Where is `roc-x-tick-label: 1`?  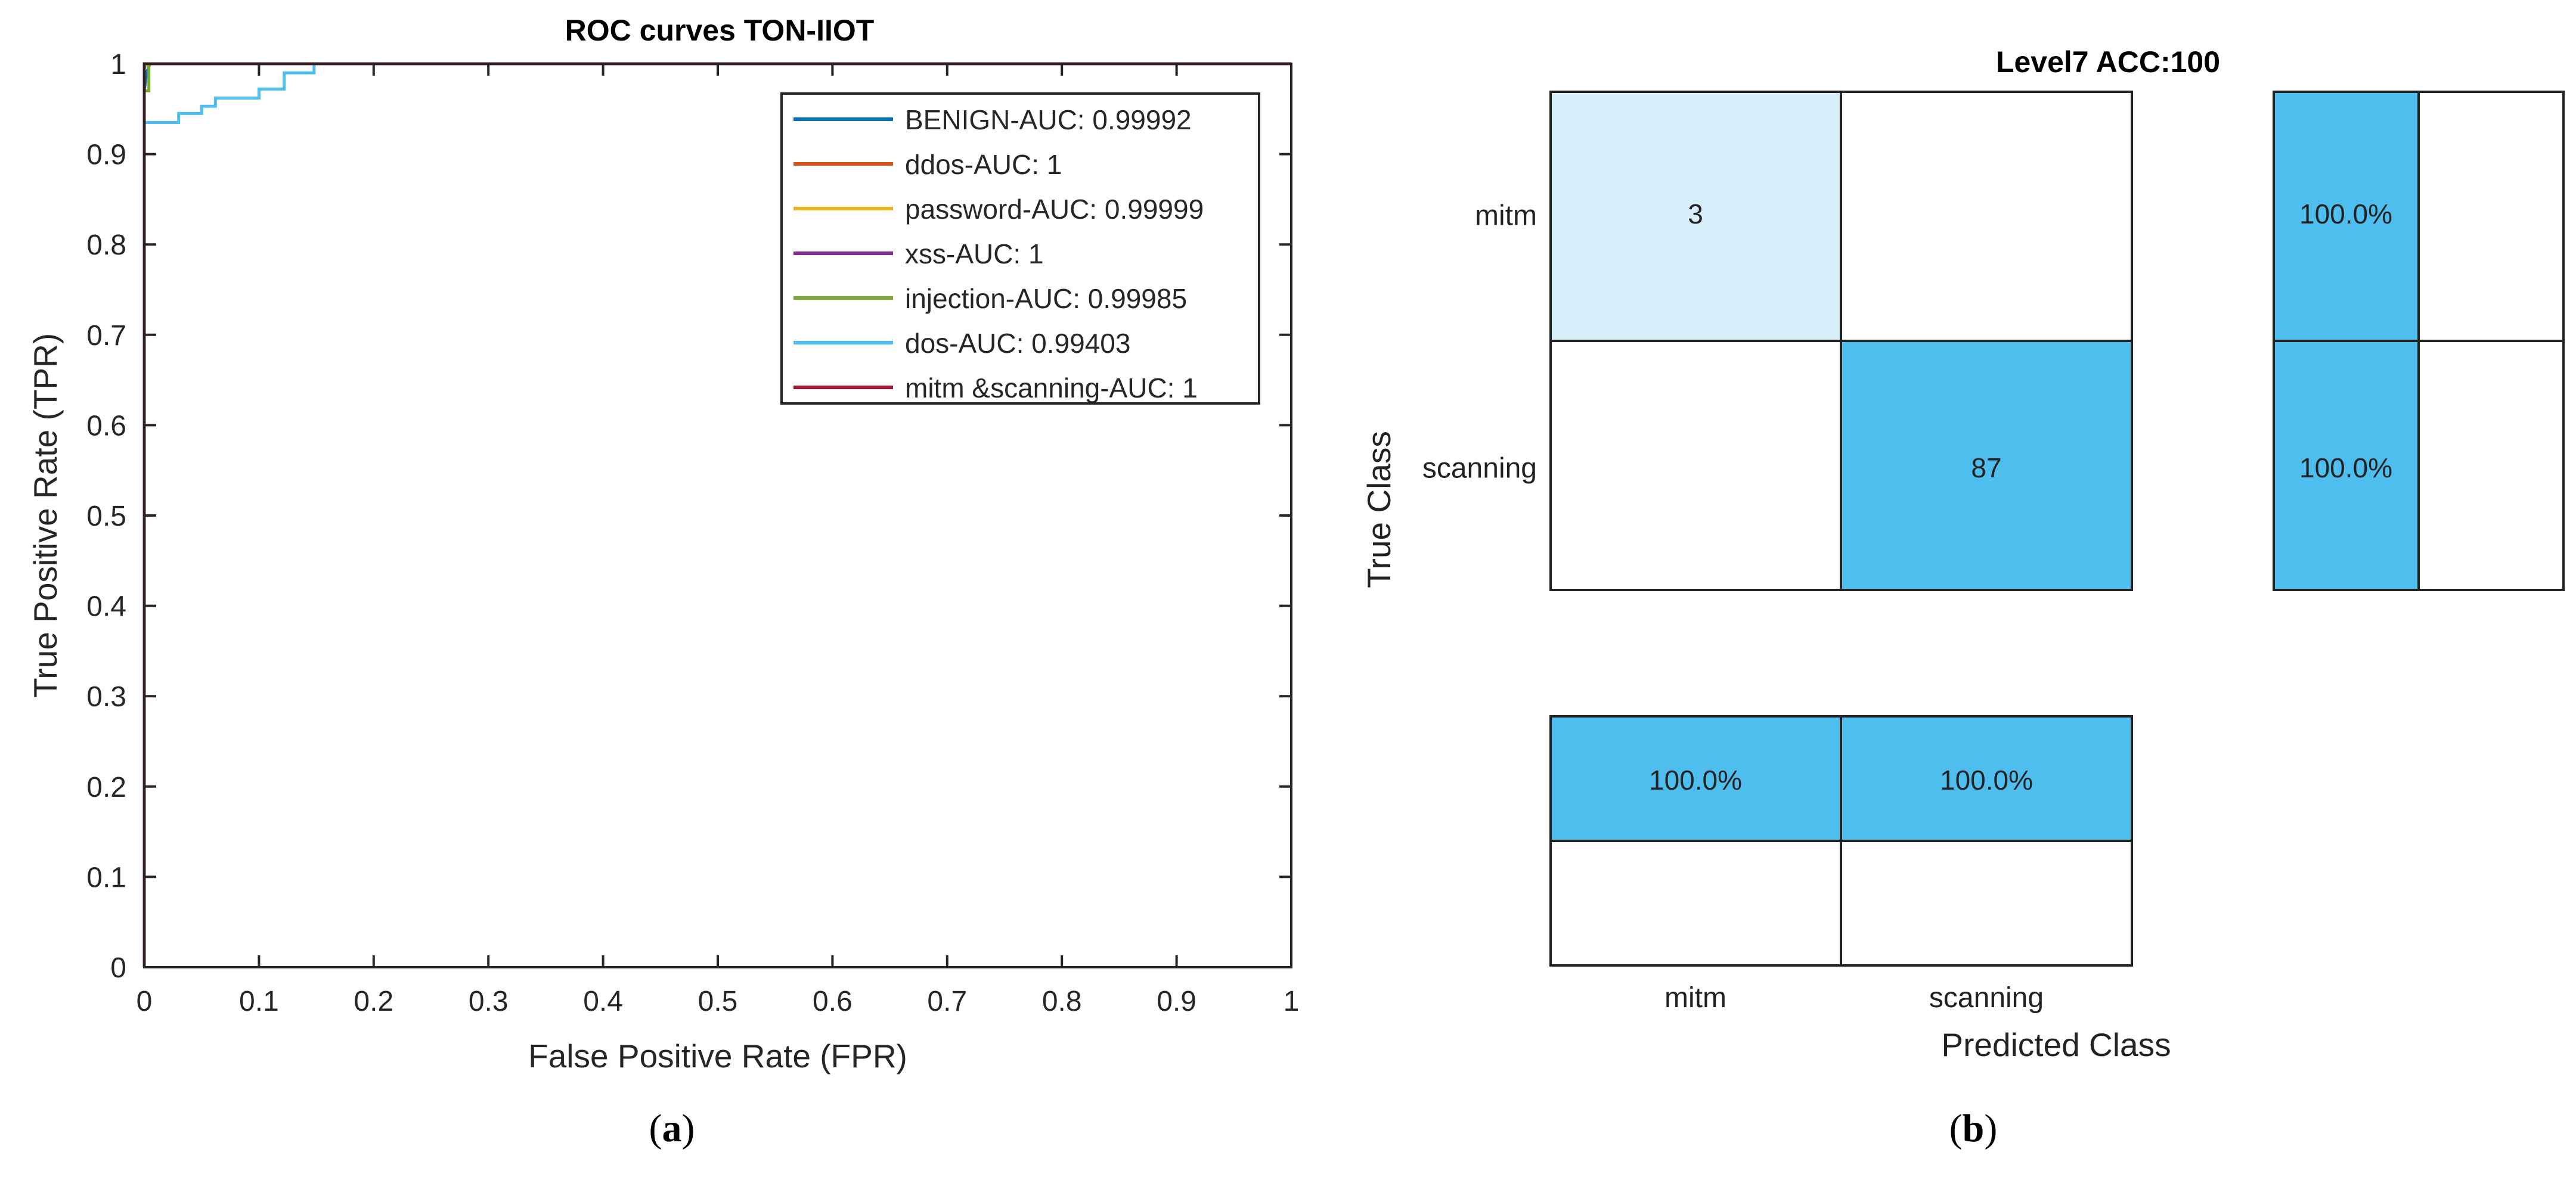 roc-x-tick-label: 1 is located at coordinates (1292, 1001).